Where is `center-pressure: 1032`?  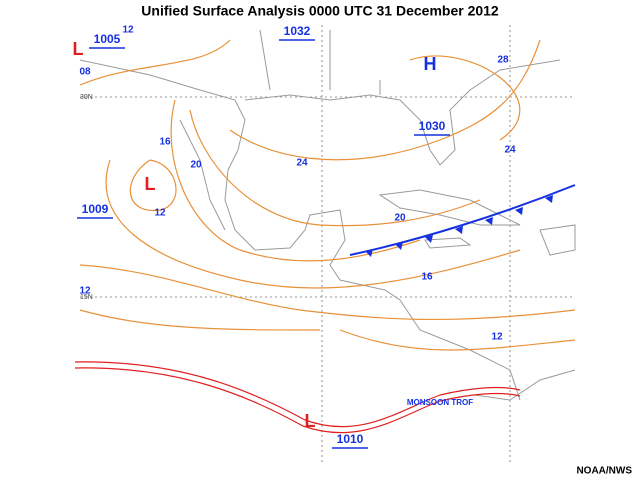 center-pressure: 1032 is located at coordinates (297, 31).